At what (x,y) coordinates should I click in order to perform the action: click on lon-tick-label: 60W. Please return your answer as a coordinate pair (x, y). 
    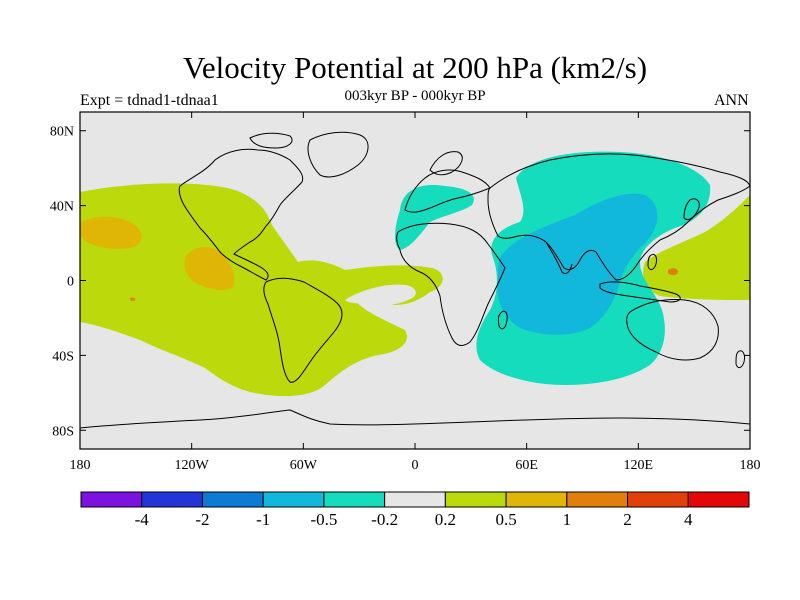
    Looking at the image, I should click on (304, 465).